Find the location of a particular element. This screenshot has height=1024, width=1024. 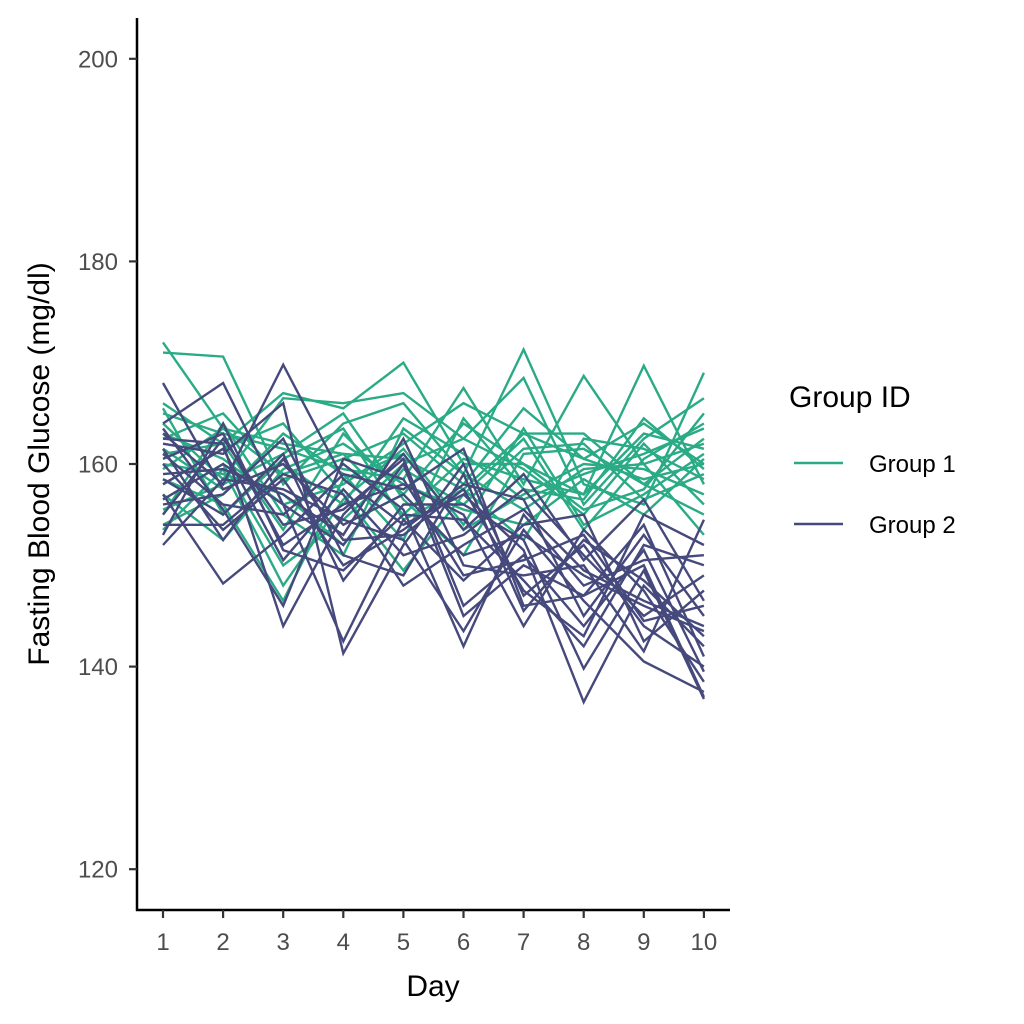

x-tick-label: 5 is located at coordinates (403, 942).